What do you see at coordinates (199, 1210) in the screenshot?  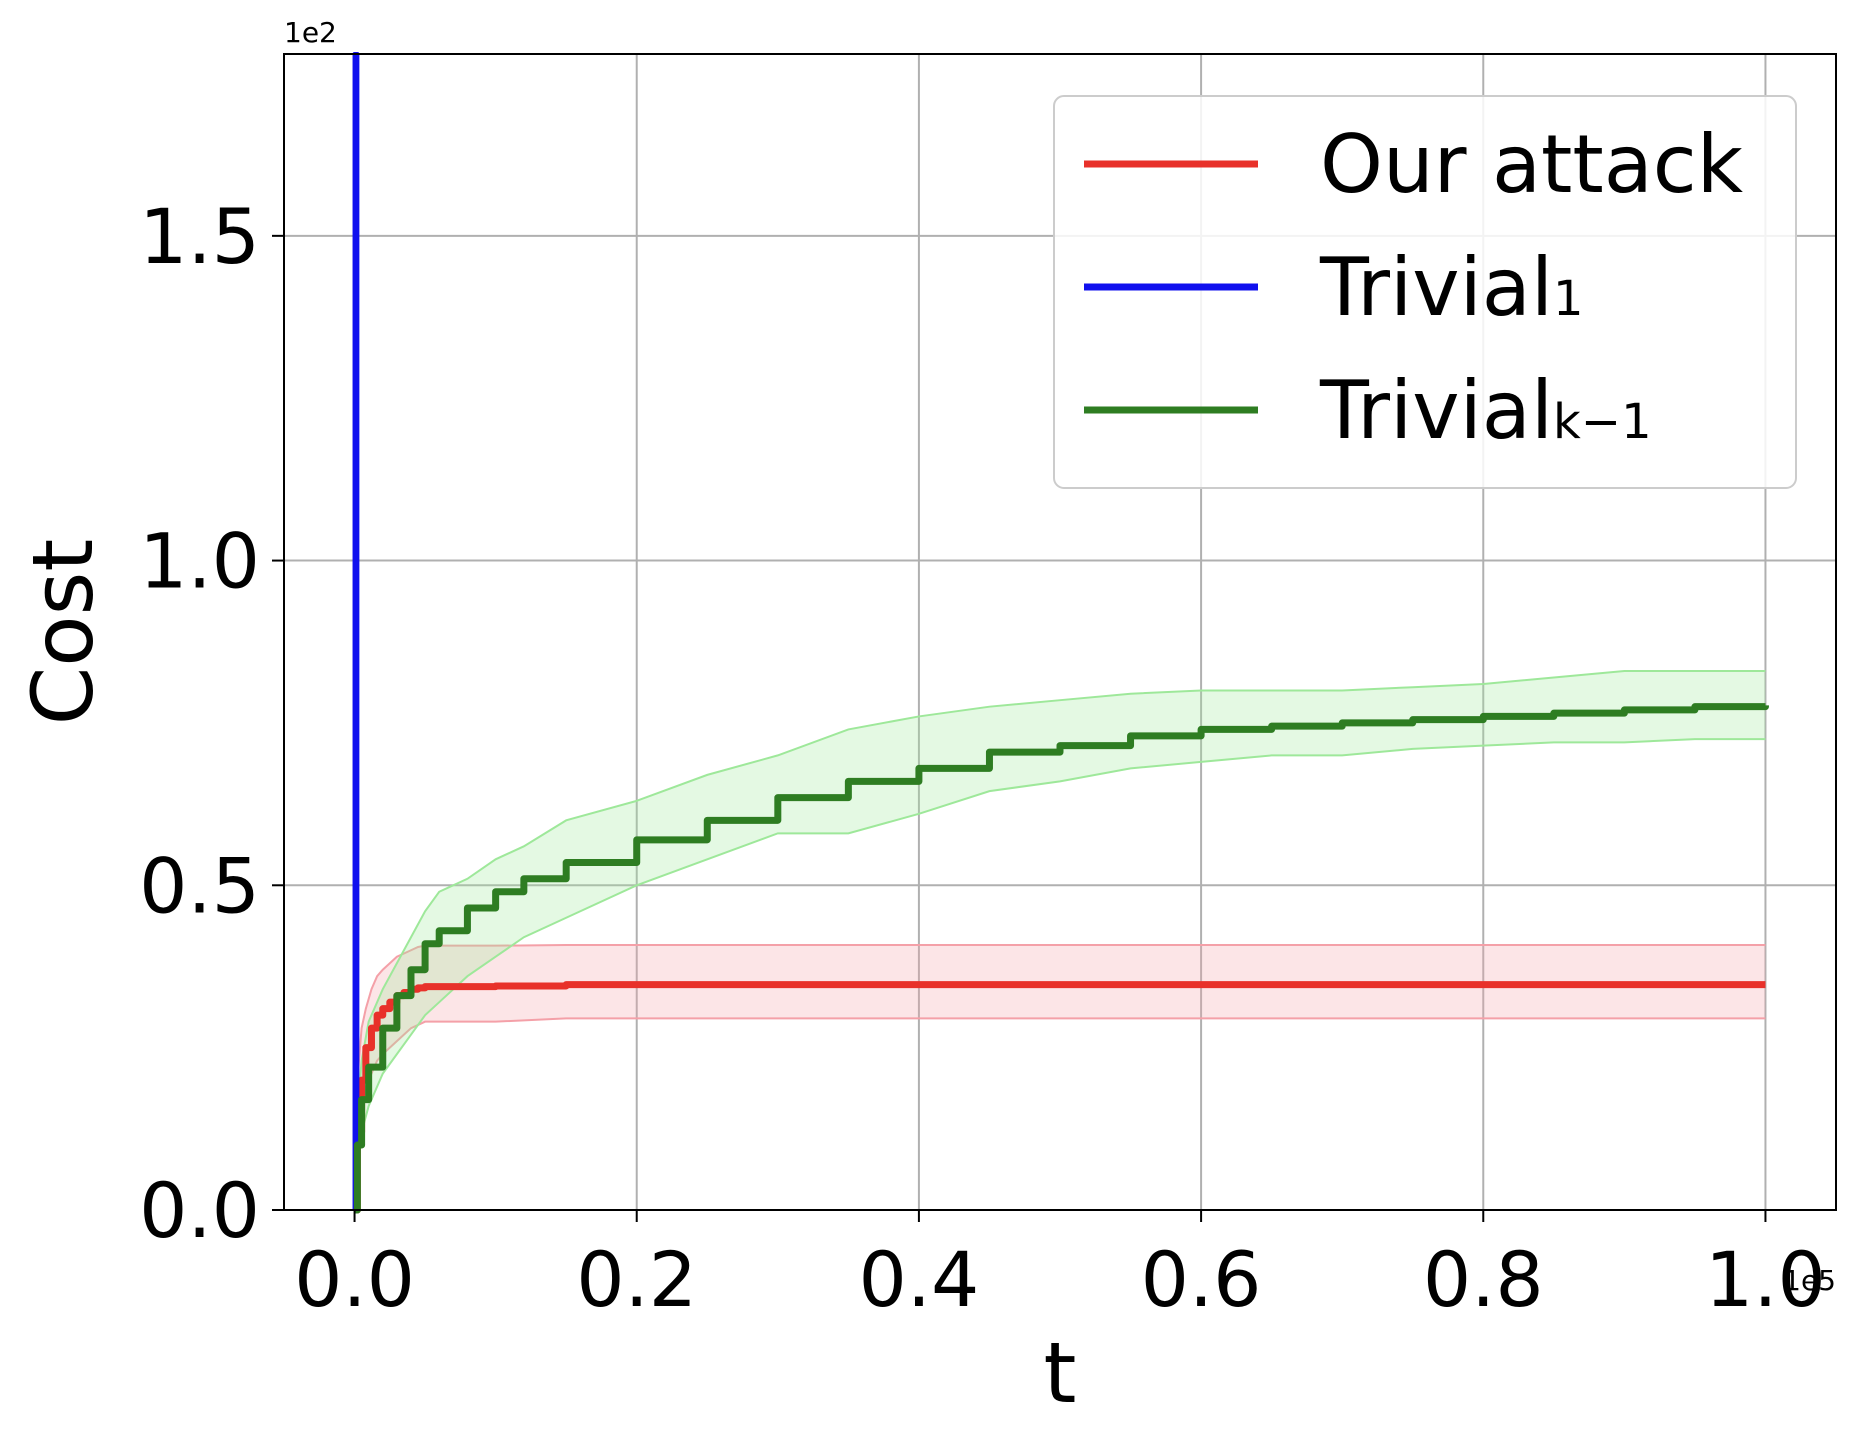 I see `y-tick-label: 0.0` at bounding box center [199, 1210].